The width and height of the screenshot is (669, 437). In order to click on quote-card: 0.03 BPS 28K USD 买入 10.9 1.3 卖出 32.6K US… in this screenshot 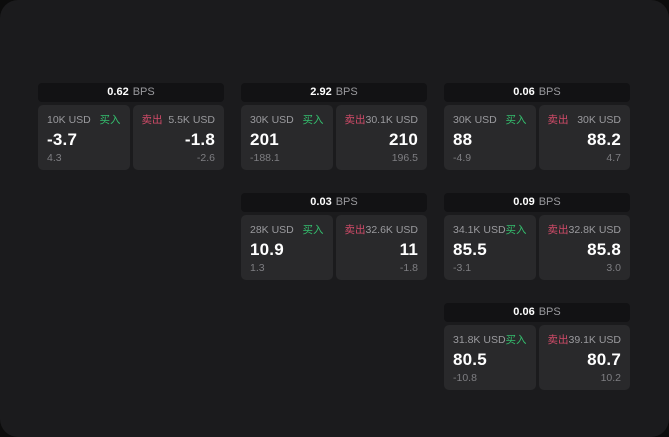, I will do `click(334, 236)`.